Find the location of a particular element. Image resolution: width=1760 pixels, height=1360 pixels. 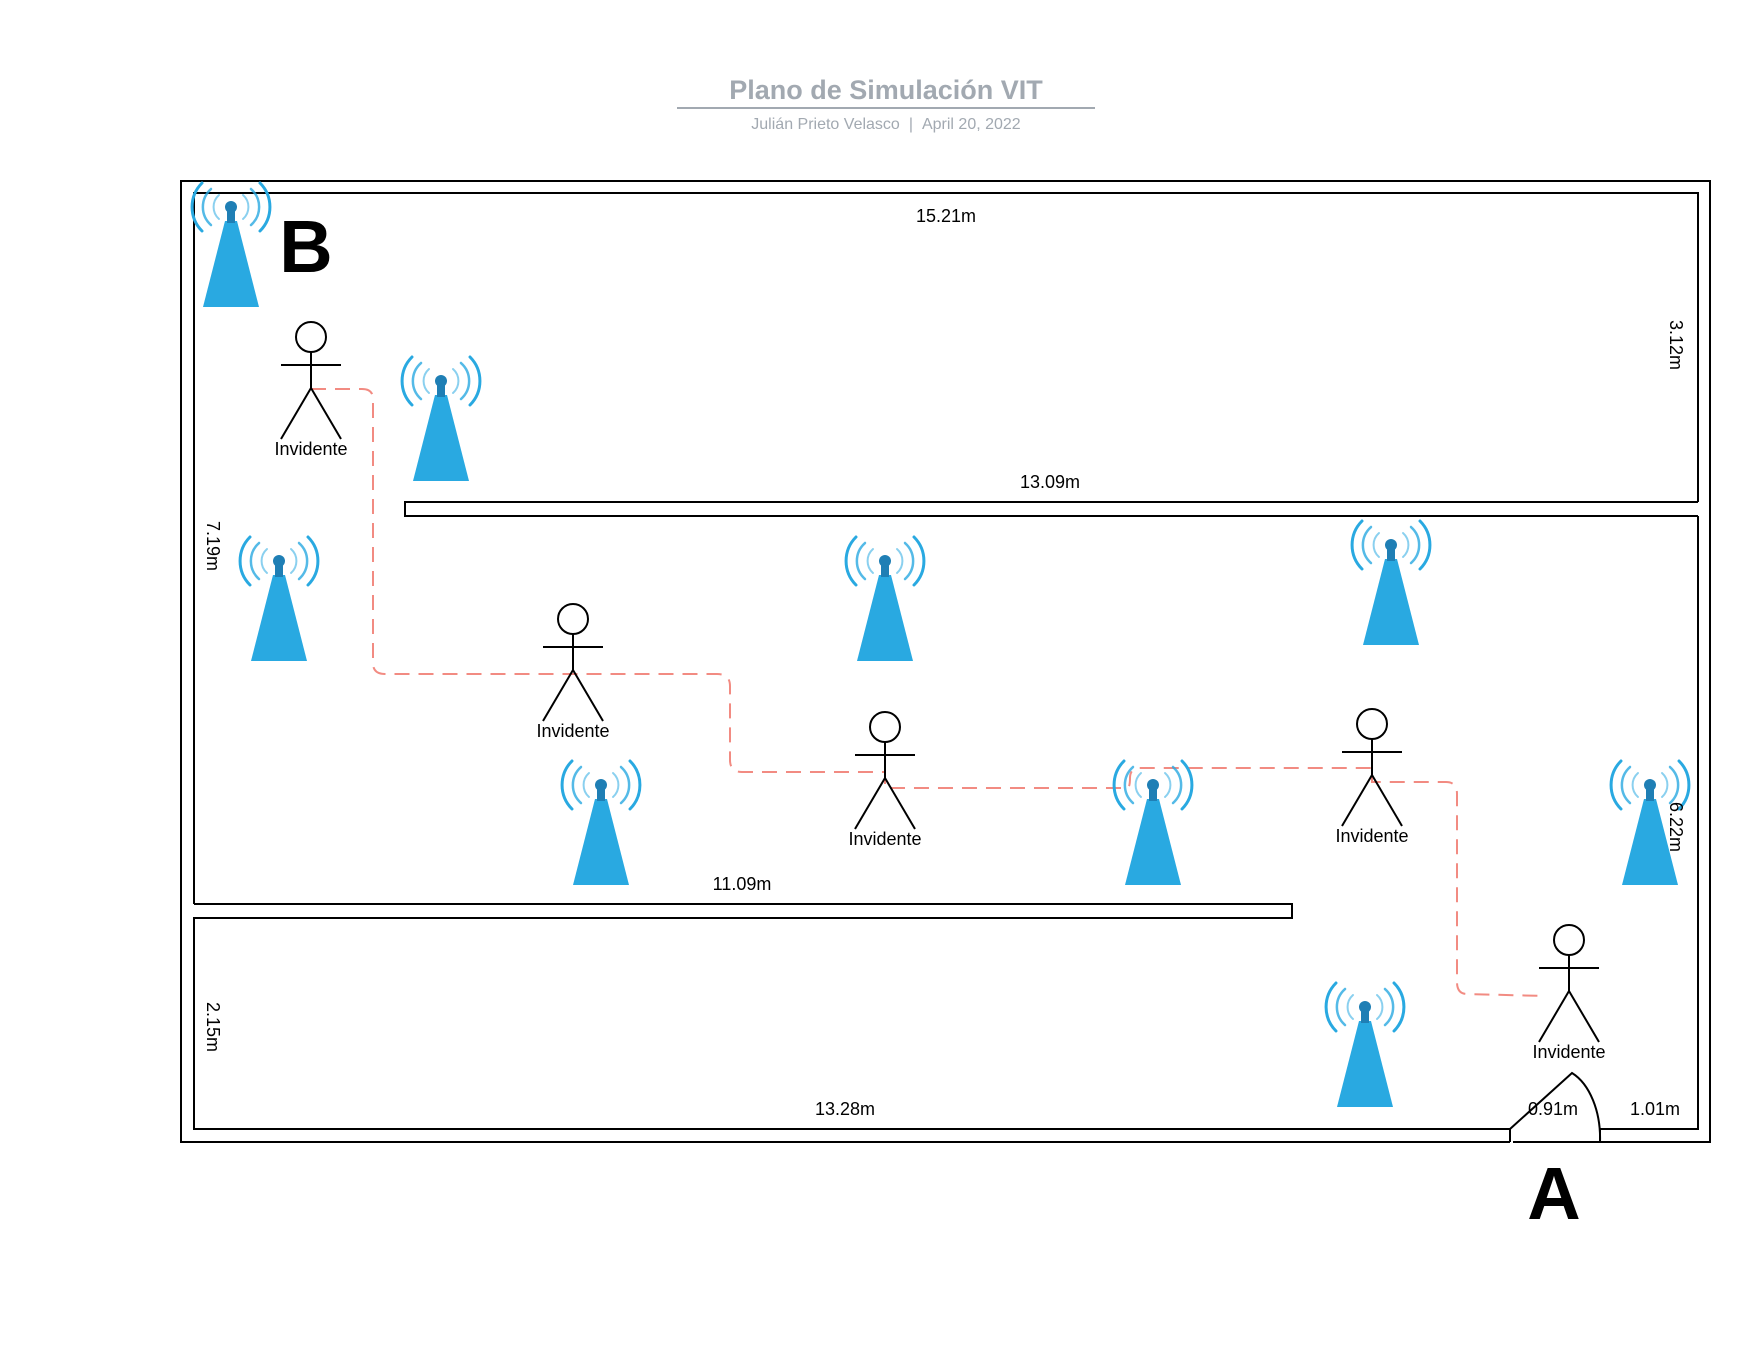

author: Julián Prieto Velasco is located at coordinates (825, 124).